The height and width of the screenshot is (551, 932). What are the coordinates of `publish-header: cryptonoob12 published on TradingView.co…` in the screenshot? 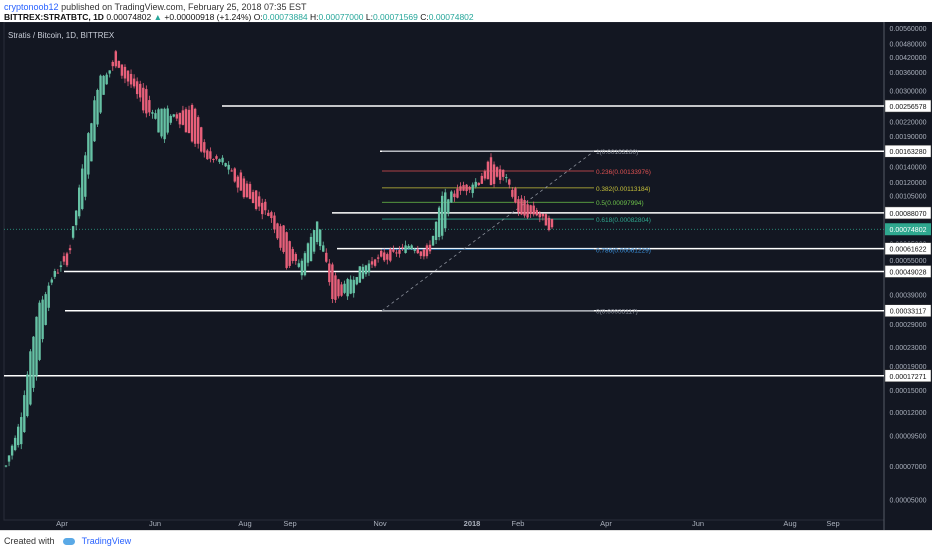 It's located at (466, 11).